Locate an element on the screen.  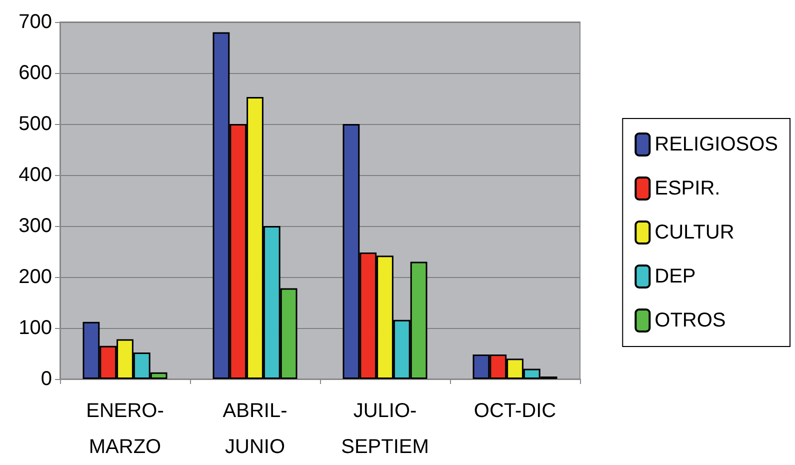
x-tick-label: OCT-DIC is located at coordinates (515, 411).